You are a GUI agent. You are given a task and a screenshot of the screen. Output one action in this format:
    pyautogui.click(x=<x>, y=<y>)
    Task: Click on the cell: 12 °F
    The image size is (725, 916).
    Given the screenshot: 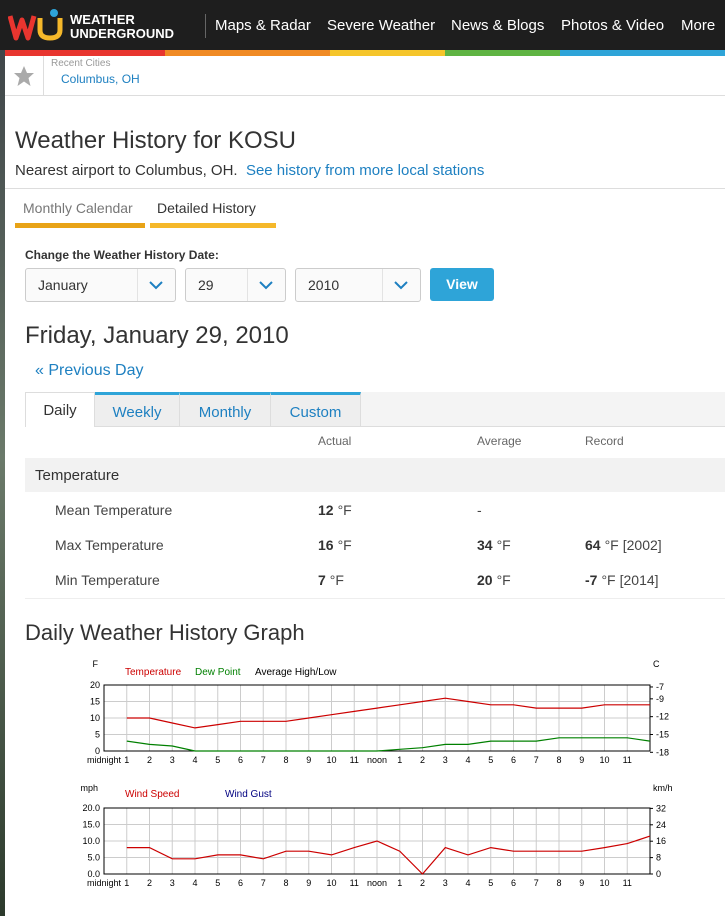 What is the action you would take?
    pyautogui.click(x=335, y=510)
    